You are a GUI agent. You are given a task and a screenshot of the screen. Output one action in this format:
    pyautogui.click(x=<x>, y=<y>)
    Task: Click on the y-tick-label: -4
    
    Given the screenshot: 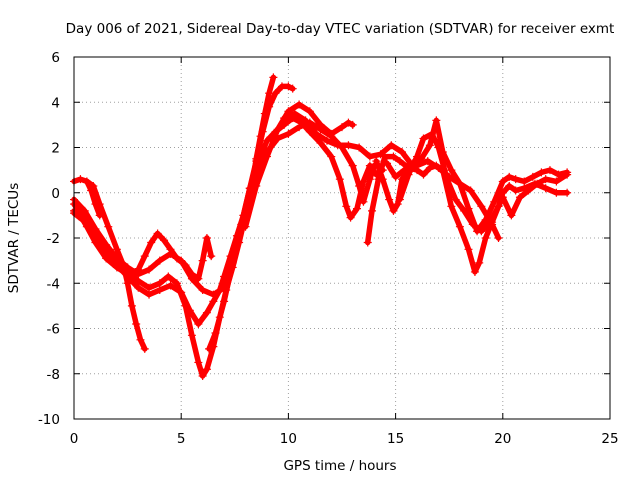 What is the action you would take?
    pyautogui.click(x=53, y=284)
    